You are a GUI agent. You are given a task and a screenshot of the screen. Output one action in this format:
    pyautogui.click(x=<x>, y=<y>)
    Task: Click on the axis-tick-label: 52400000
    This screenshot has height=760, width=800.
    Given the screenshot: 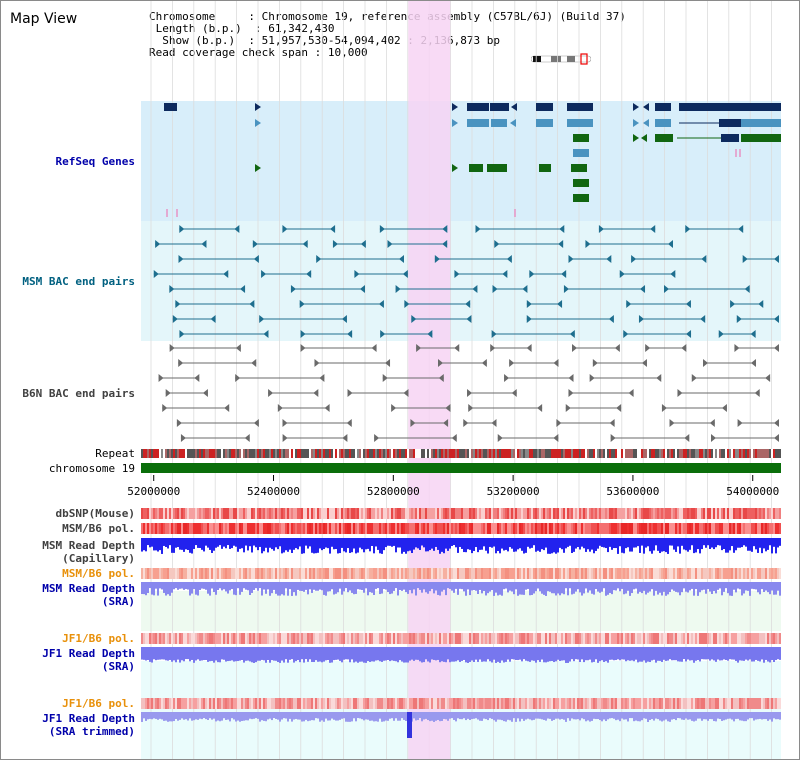 What is the action you would take?
    pyautogui.click(x=273, y=491)
    